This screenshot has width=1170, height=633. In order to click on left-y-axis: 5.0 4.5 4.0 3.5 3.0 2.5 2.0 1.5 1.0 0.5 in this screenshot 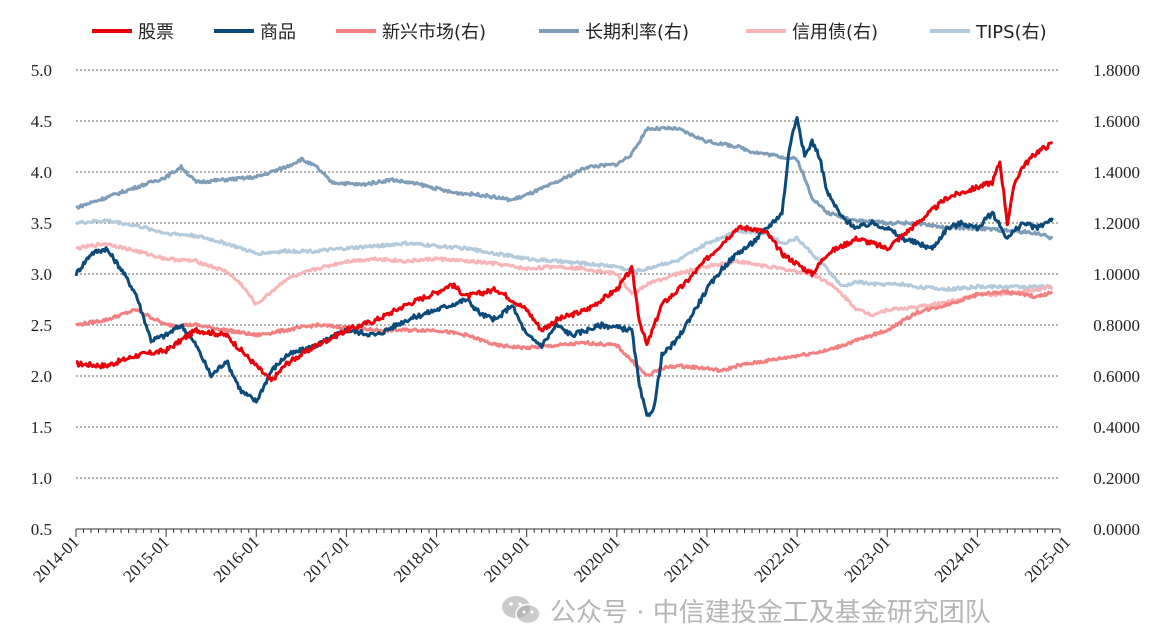, I will do `click(41, 300)`.